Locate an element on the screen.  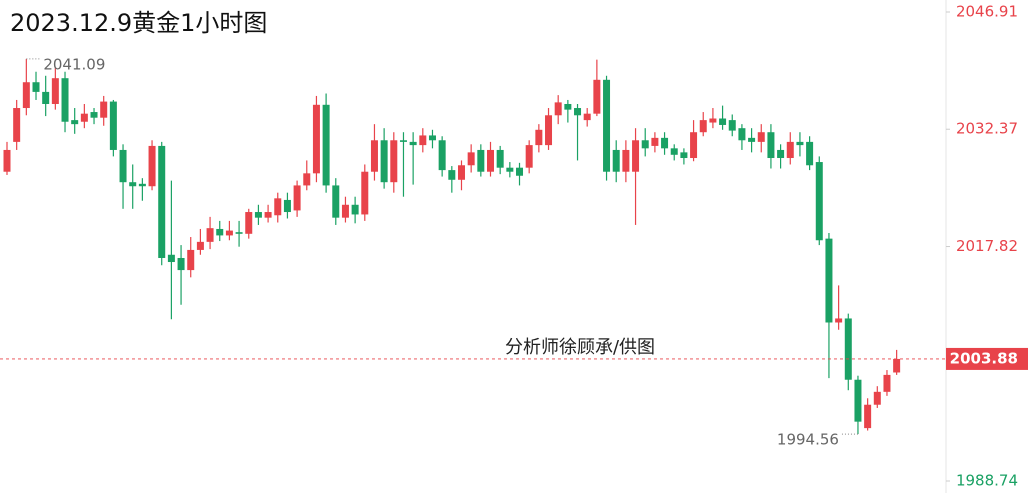
current-price-tag is located at coordinates (987, 358).